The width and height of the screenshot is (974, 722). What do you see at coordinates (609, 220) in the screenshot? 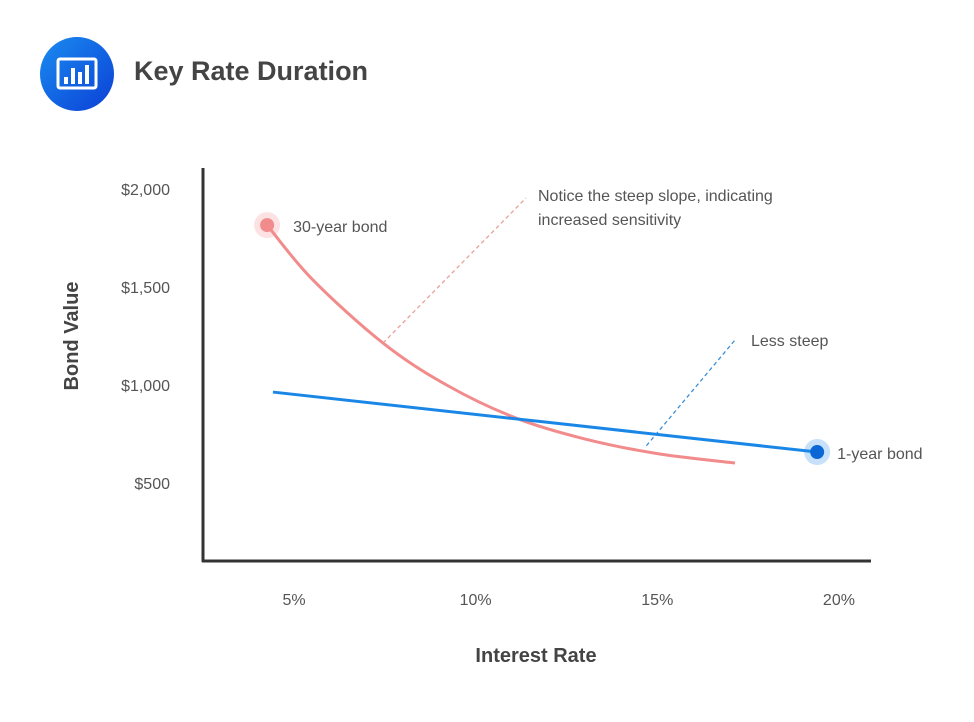
I see `annotation-text: increased sensitivity` at bounding box center [609, 220].